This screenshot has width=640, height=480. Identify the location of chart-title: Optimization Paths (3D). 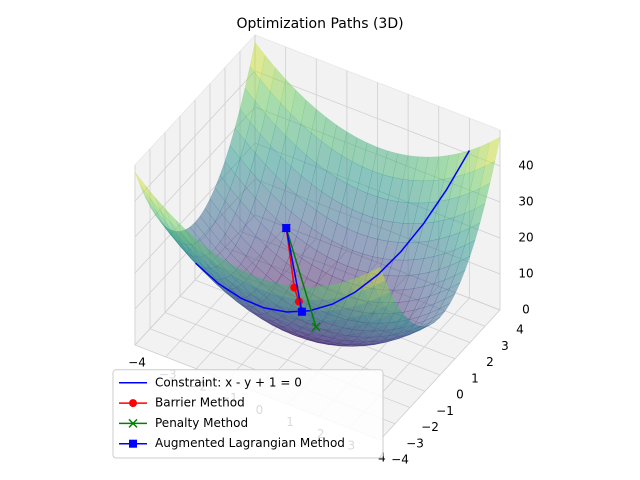
(319, 24).